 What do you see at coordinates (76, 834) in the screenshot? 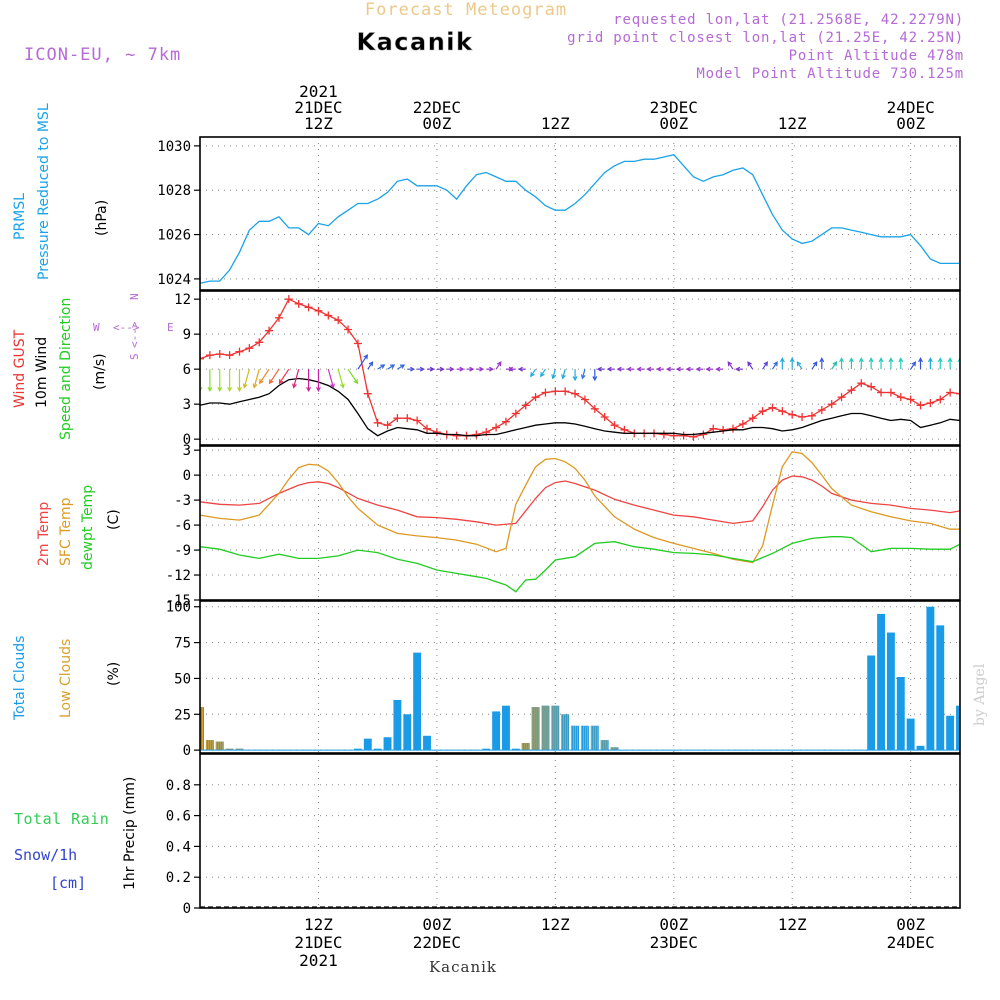
I see `precip-panel-labels: Total Rain Snow/1h [cm] 1hr Precip (mm)` at bounding box center [76, 834].